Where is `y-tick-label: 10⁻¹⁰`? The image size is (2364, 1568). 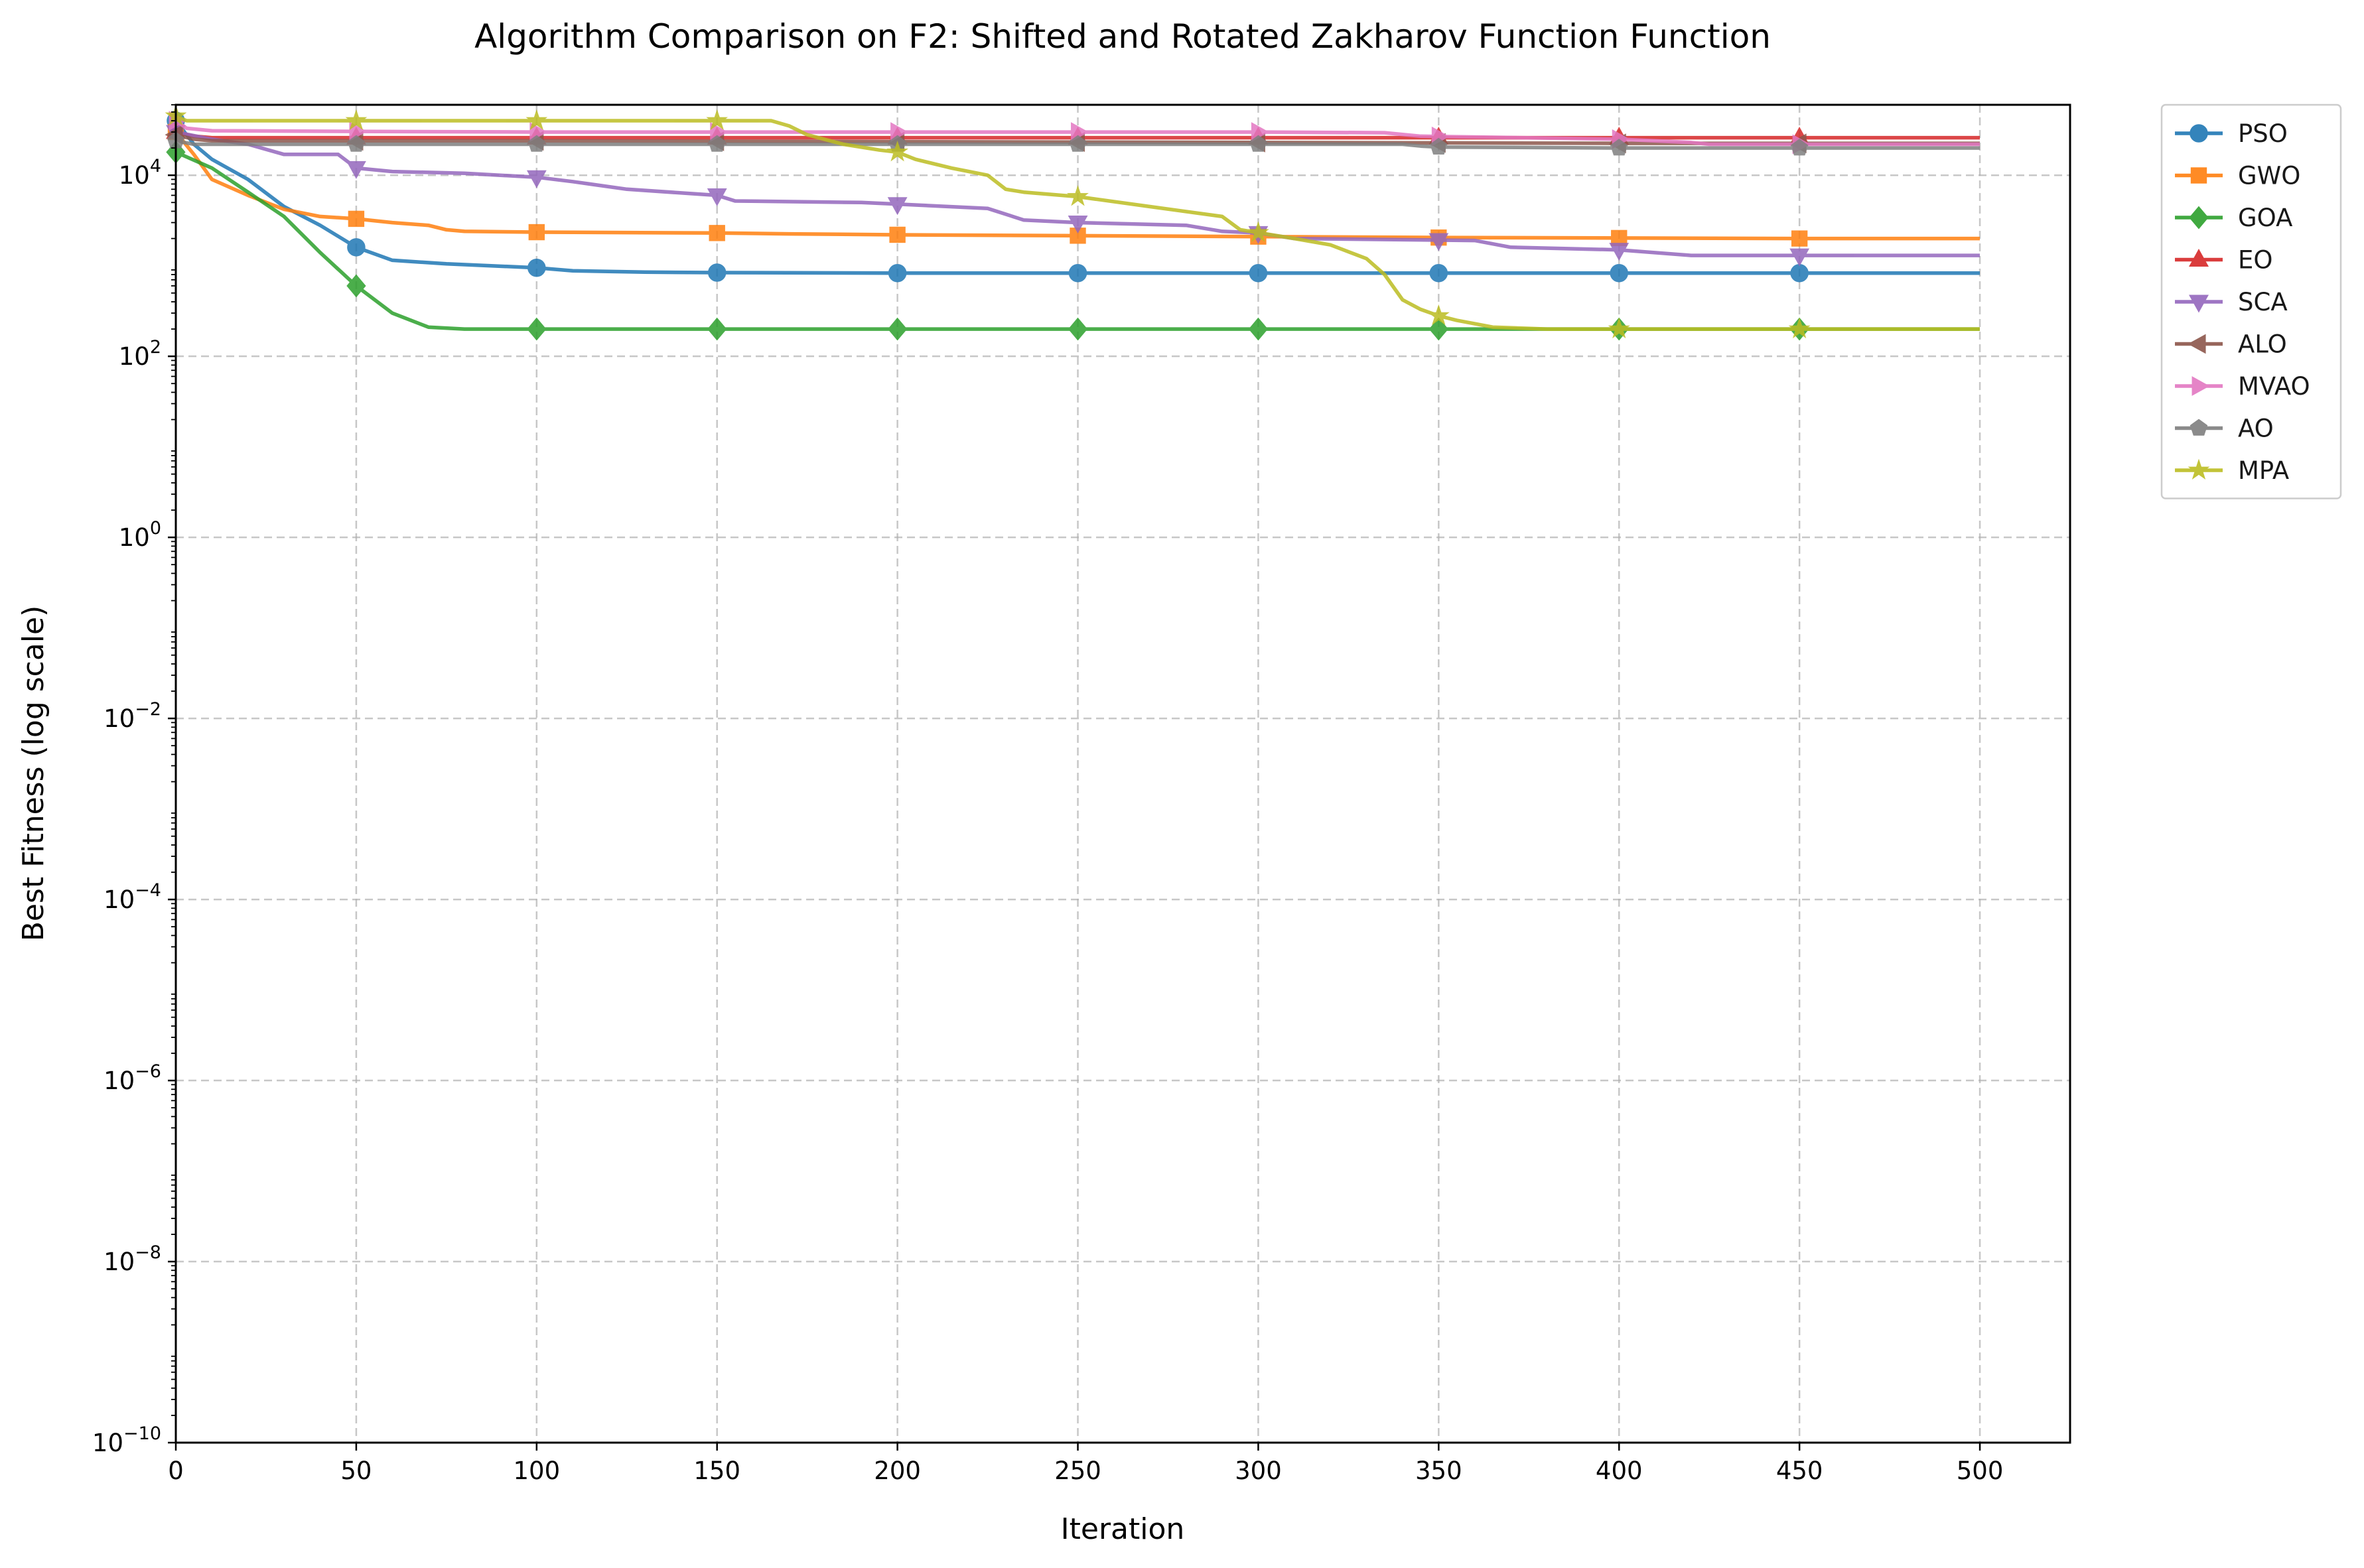 y-tick-label: 10⁻¹⁰ is located at coordinates (127, 1440).